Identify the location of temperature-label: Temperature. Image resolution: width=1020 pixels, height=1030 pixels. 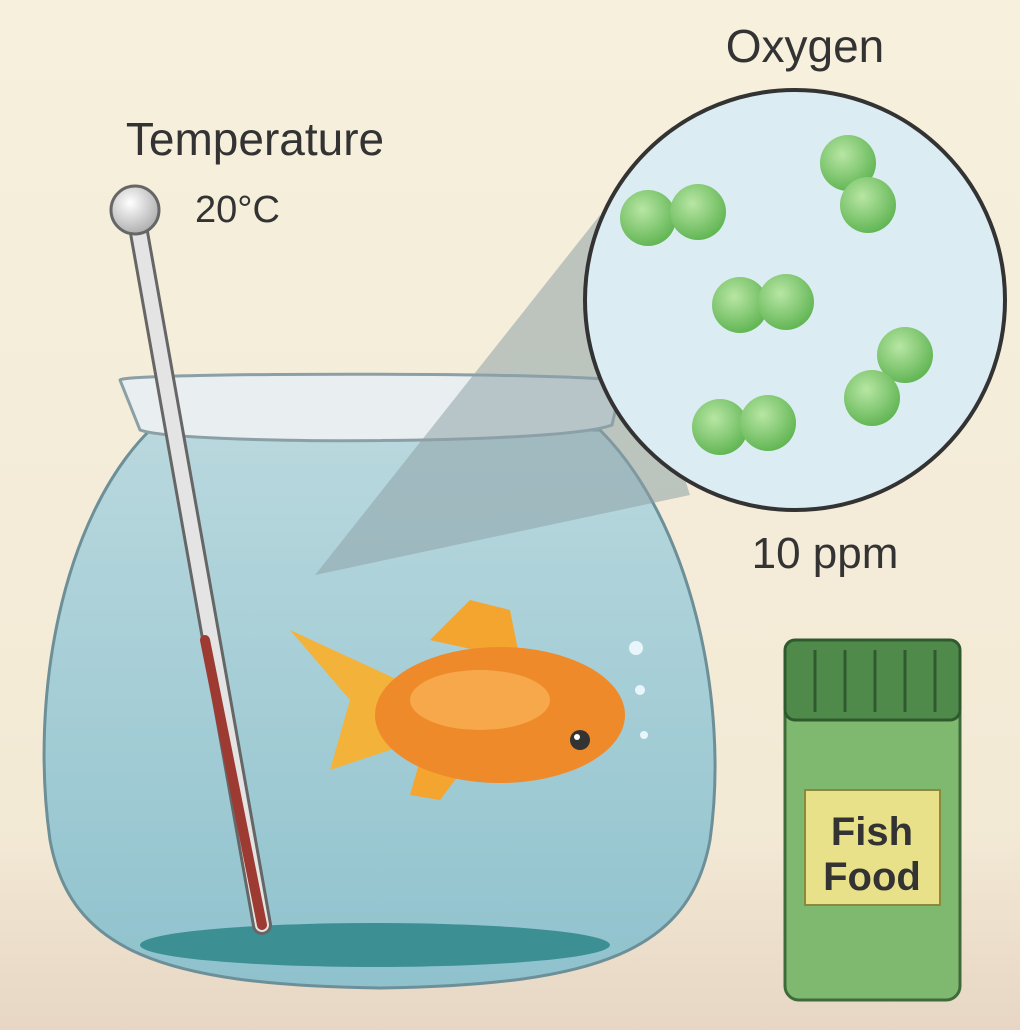
(255, 139).